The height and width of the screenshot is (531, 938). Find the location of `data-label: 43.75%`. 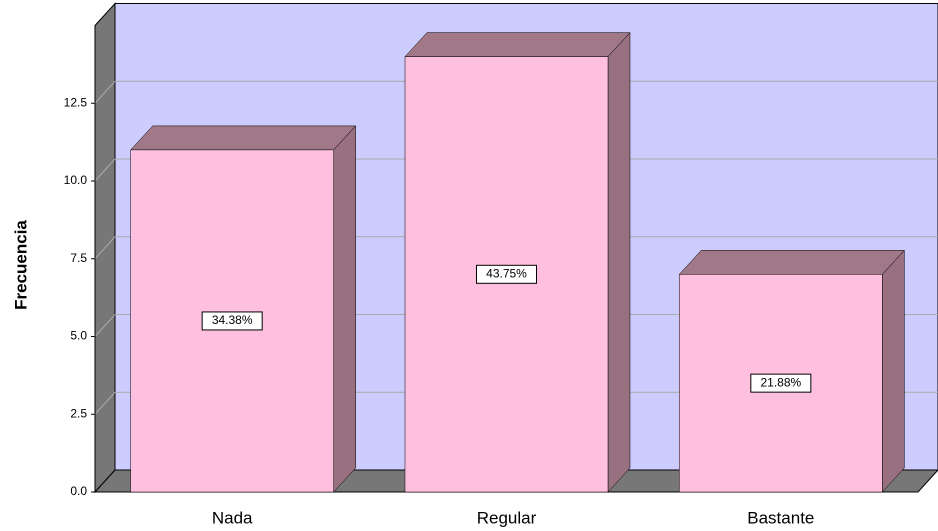

data-label: 43.75% is located at coordinates (506, 273).